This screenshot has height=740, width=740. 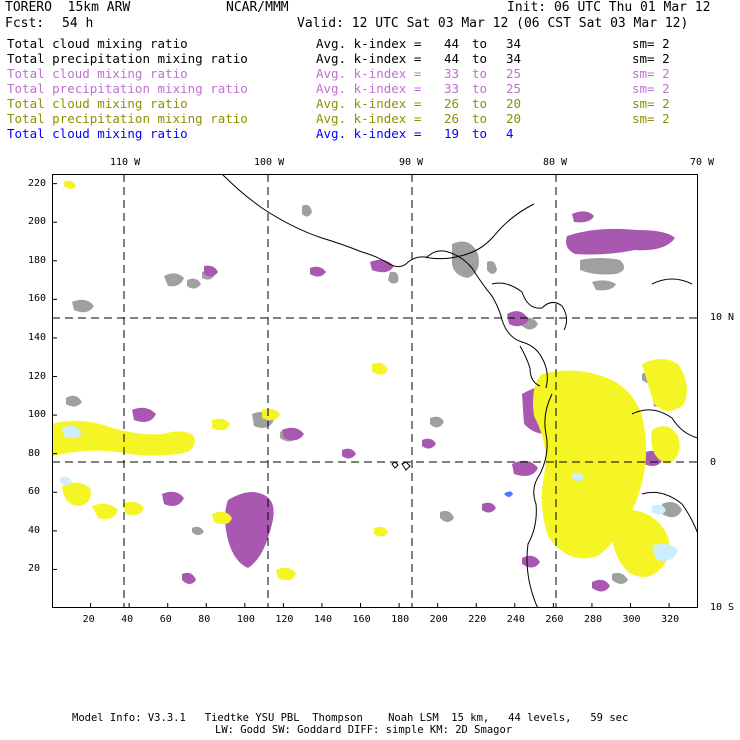 I want to click on organization-label: NCAR/MMM, so click(x=257, y=7).